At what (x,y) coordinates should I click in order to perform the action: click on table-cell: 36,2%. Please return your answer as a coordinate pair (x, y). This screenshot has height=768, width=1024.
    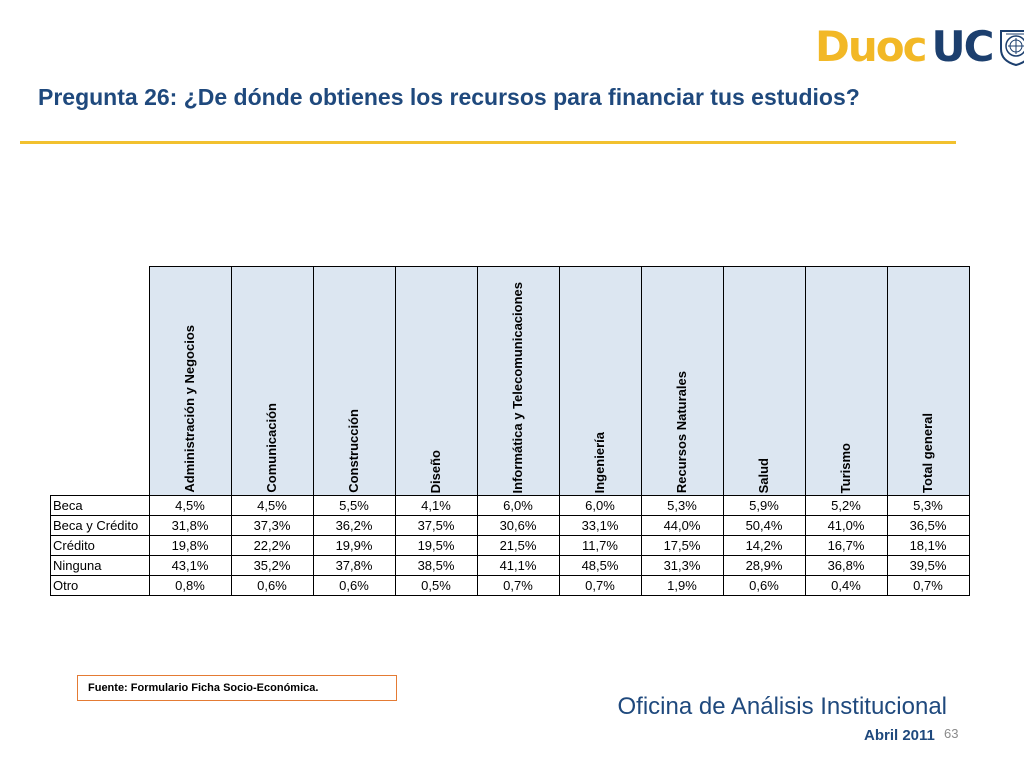
    Looking at the image, I should click on (354, 525).